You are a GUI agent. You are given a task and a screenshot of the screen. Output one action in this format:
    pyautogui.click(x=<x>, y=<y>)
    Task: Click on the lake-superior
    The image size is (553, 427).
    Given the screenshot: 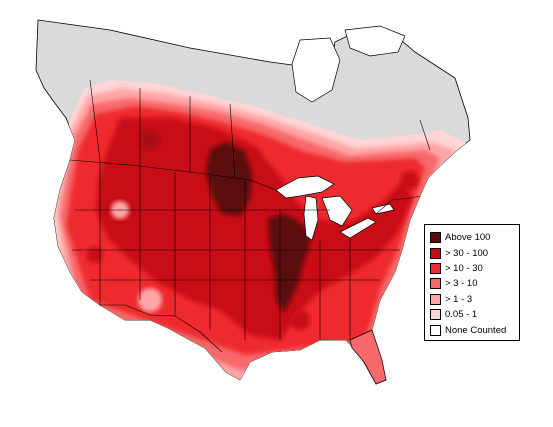 What is the action you would take?
    pyautogui.click(x=305, y=187)
    